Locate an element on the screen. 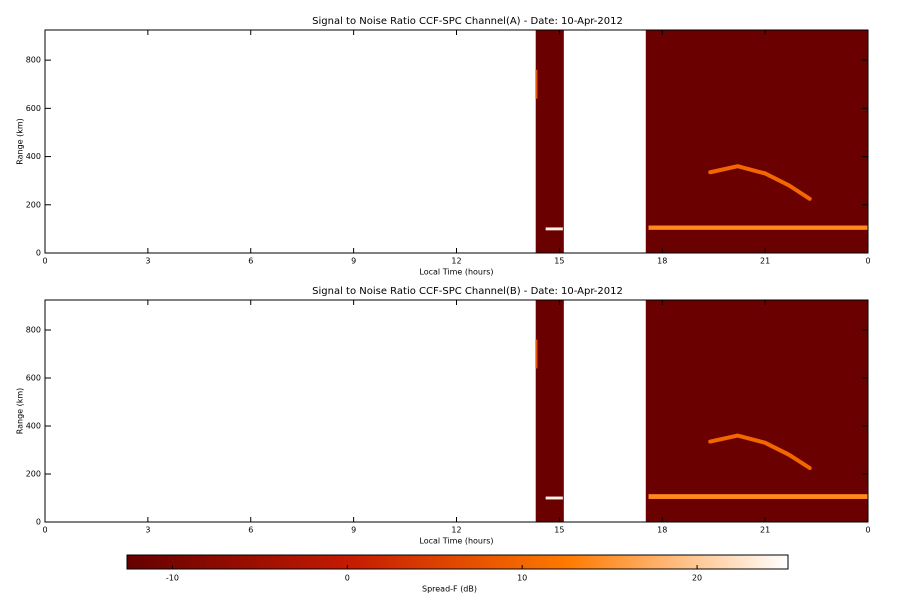 The image size is (900, 600). colorbar-tick-label: 0 is located at coordinates (347, 578).